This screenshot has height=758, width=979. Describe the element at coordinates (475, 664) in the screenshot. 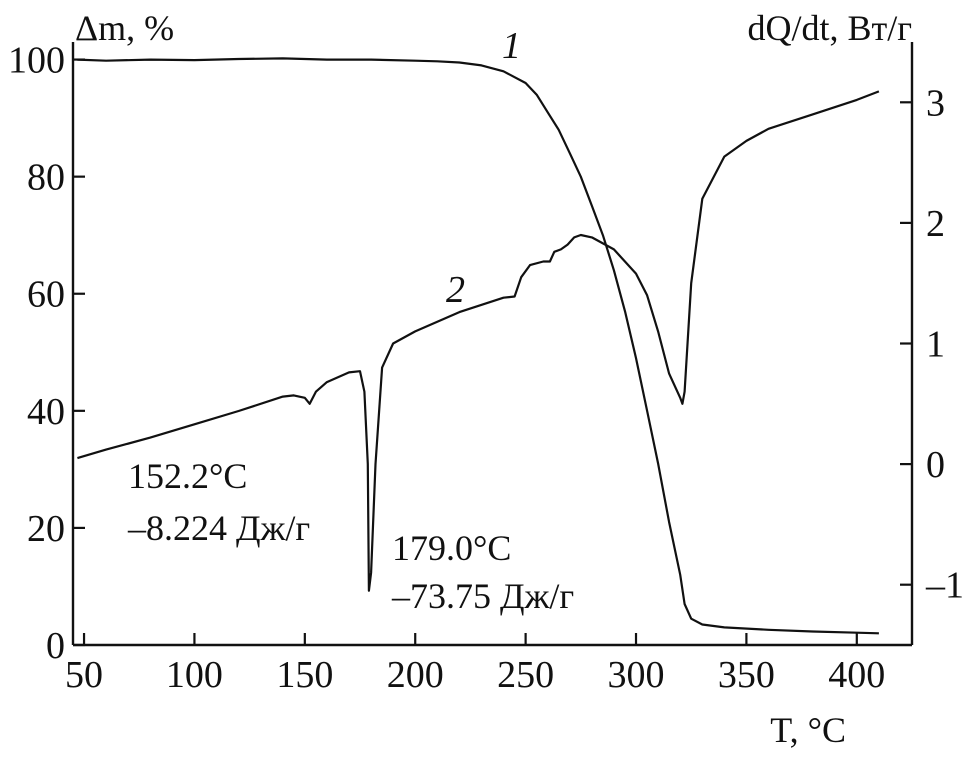

I see `x-axis: 50 100 150 200 250 300 350 400` at that location.